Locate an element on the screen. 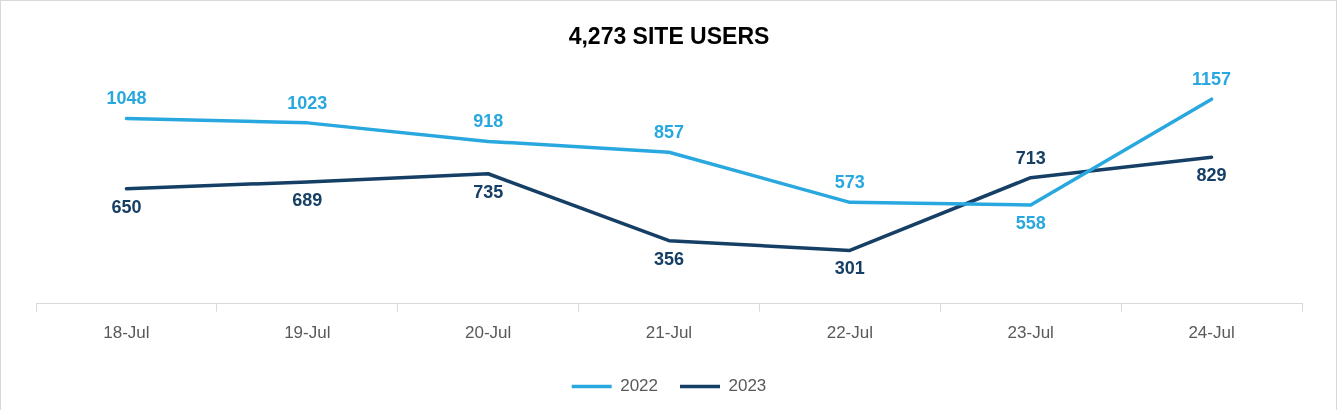 The width and height of the screenshot is (1337, 410). x-tick-label: 20-Jul is located at coordinates (488, 333).